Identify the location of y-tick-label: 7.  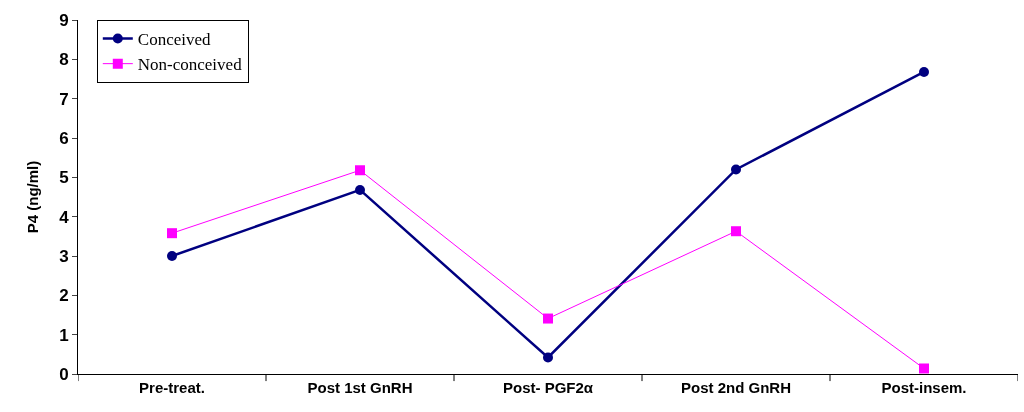
(64, 99).